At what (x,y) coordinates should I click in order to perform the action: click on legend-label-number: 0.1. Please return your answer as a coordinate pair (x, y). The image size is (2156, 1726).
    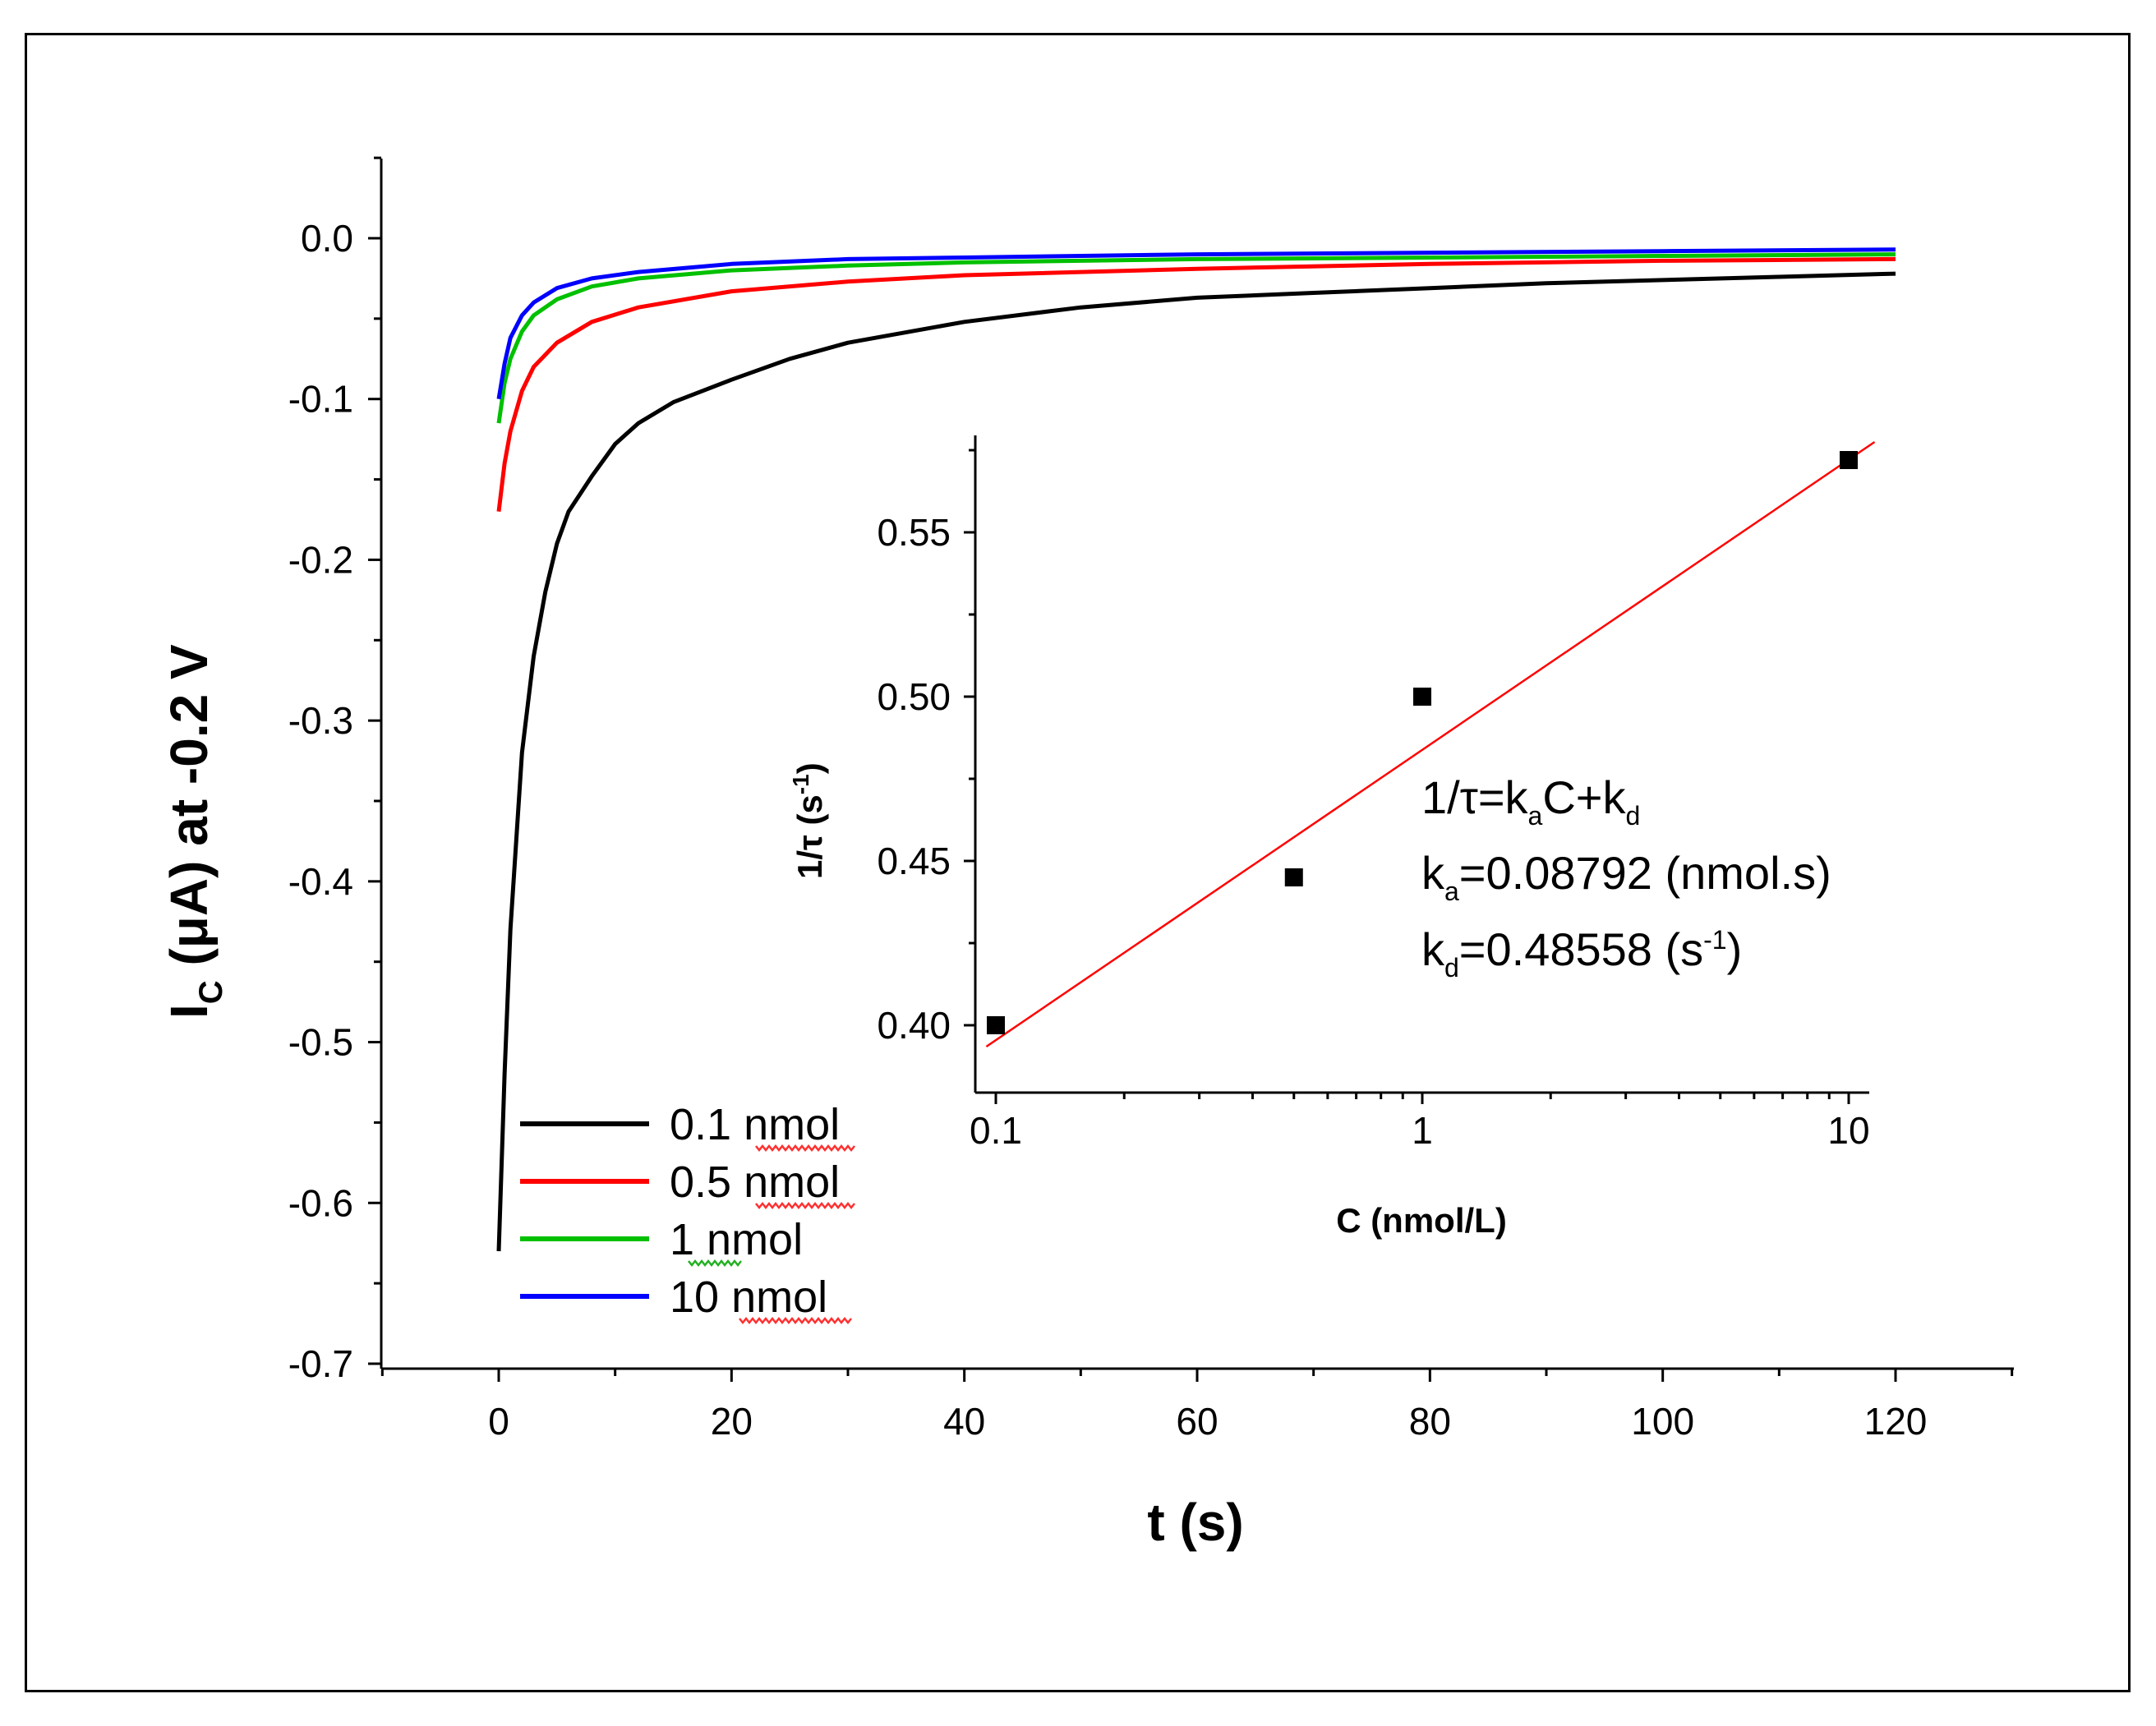
    Looking at the image, I should click on (707, 1124).